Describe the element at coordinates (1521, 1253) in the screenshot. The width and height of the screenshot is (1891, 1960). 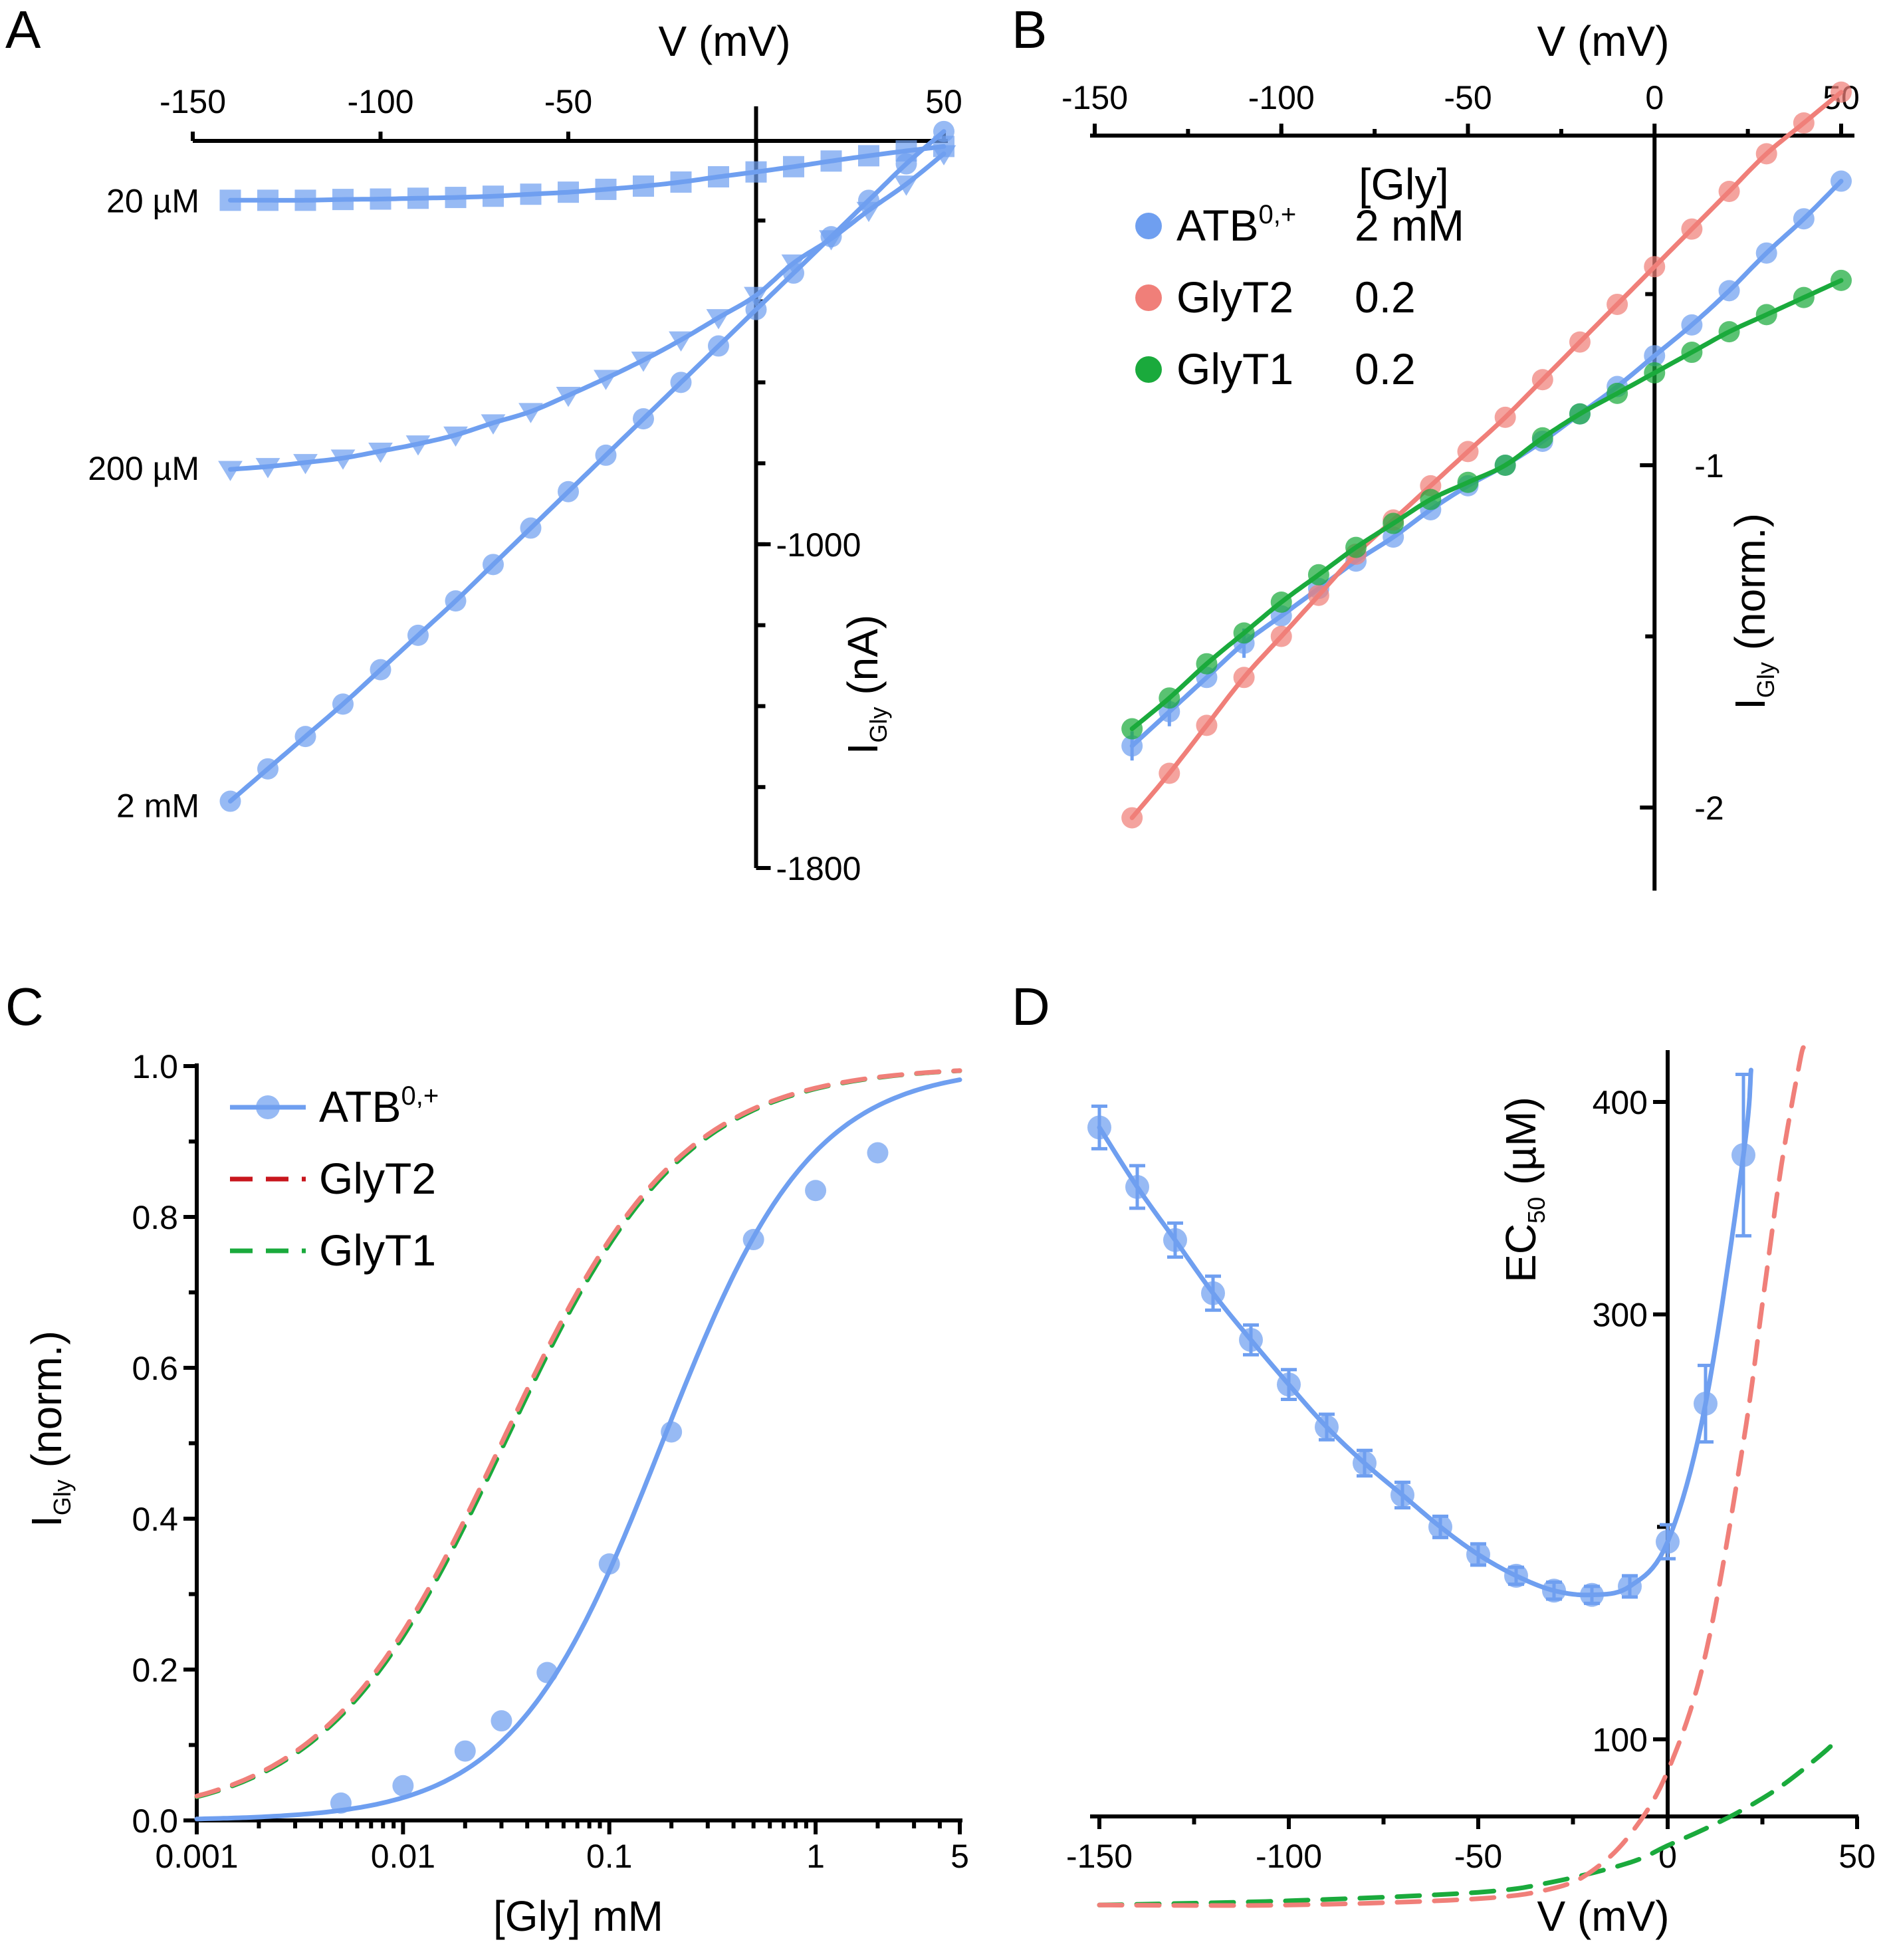
I see `y-axis-label-main: EC` at that location.